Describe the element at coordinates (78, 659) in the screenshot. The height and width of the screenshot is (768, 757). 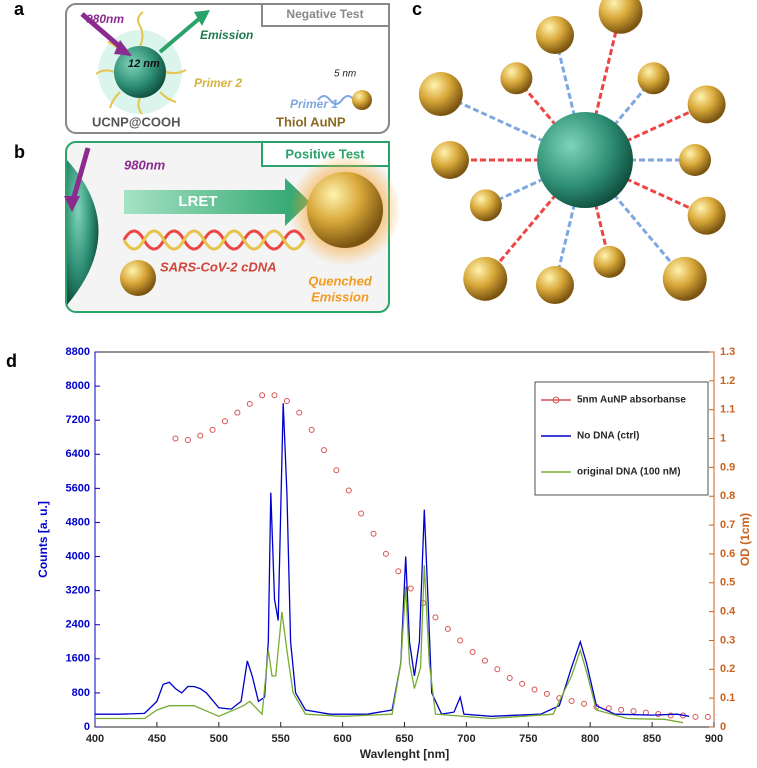
I see `y-tick-label: 1600` at that location.